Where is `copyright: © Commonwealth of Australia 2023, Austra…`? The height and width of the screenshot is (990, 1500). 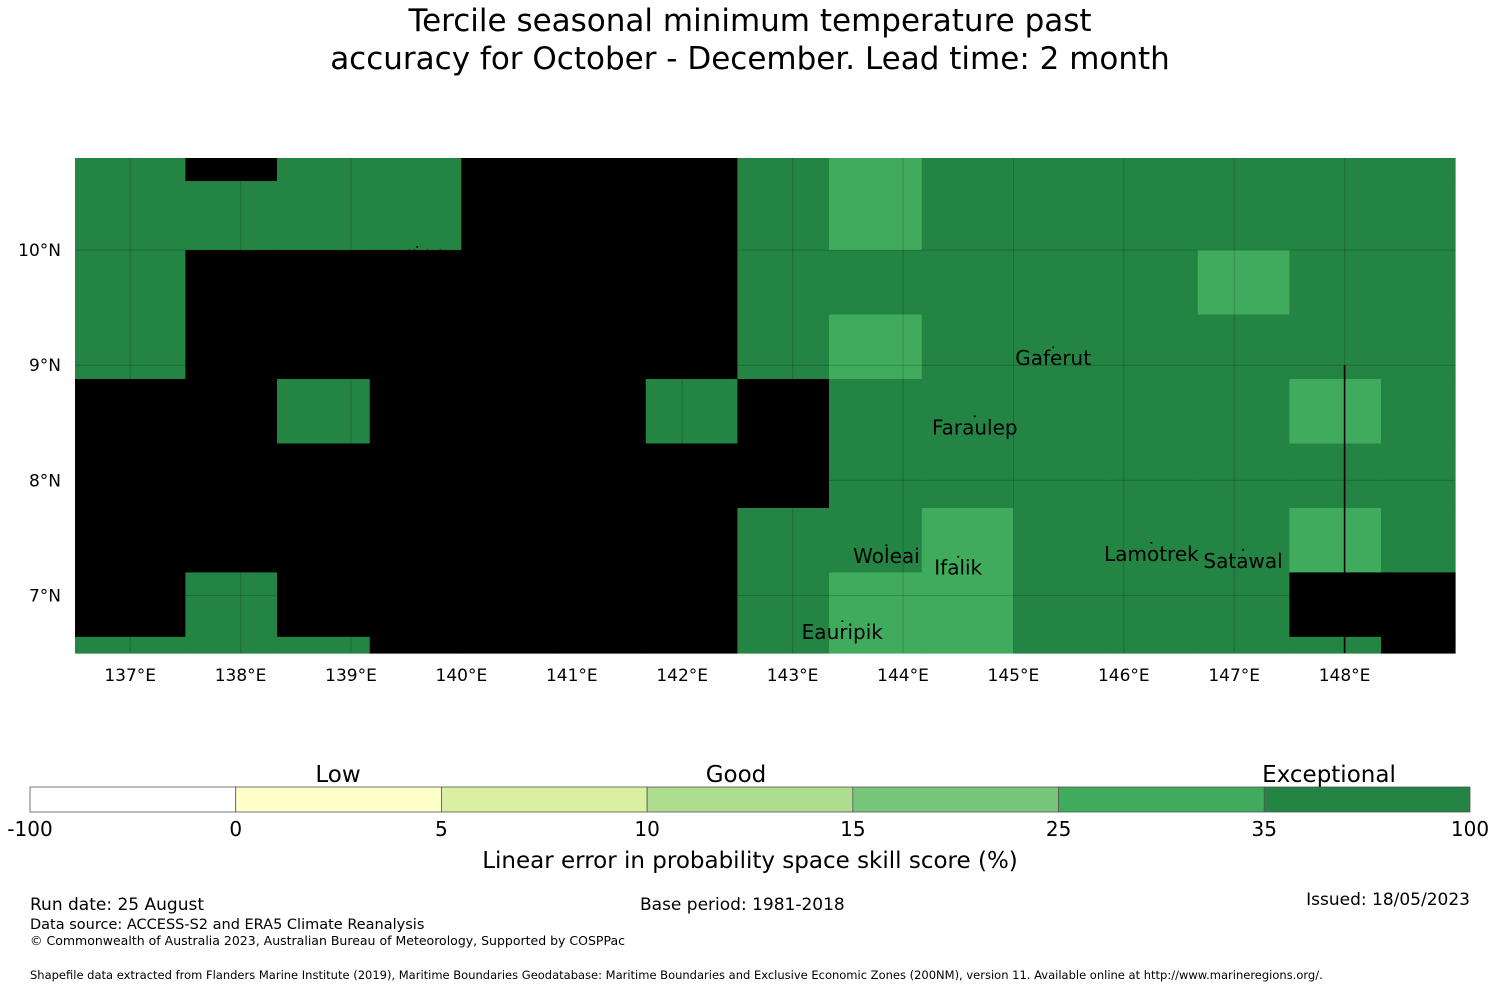
copyright: © Commonwealth of Australia 2023, Austra… is located at coordinates (327, 940).